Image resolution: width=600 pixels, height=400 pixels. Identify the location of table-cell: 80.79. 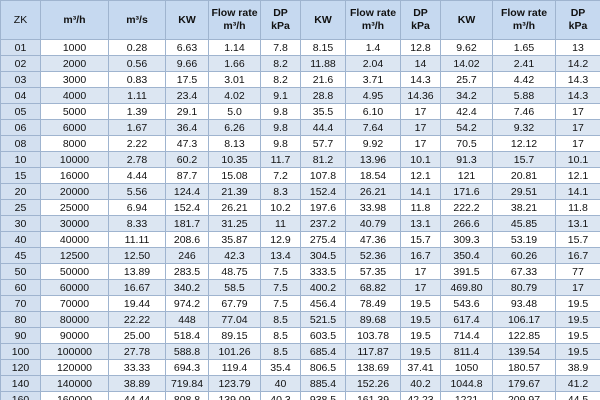
(524, 287).